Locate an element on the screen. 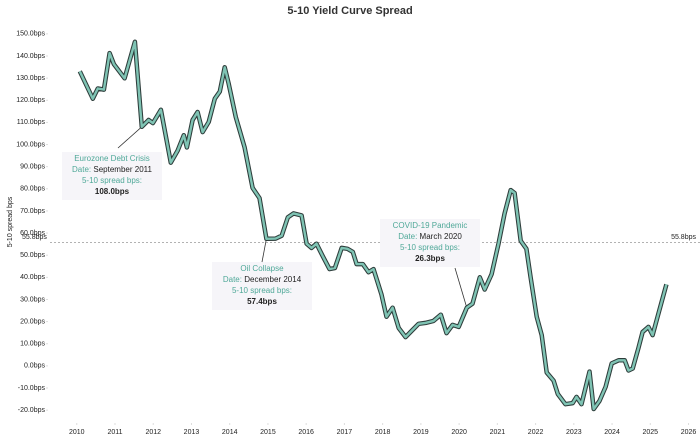  y-tick-label: 150.0bps is located at coordinates (30, 34).